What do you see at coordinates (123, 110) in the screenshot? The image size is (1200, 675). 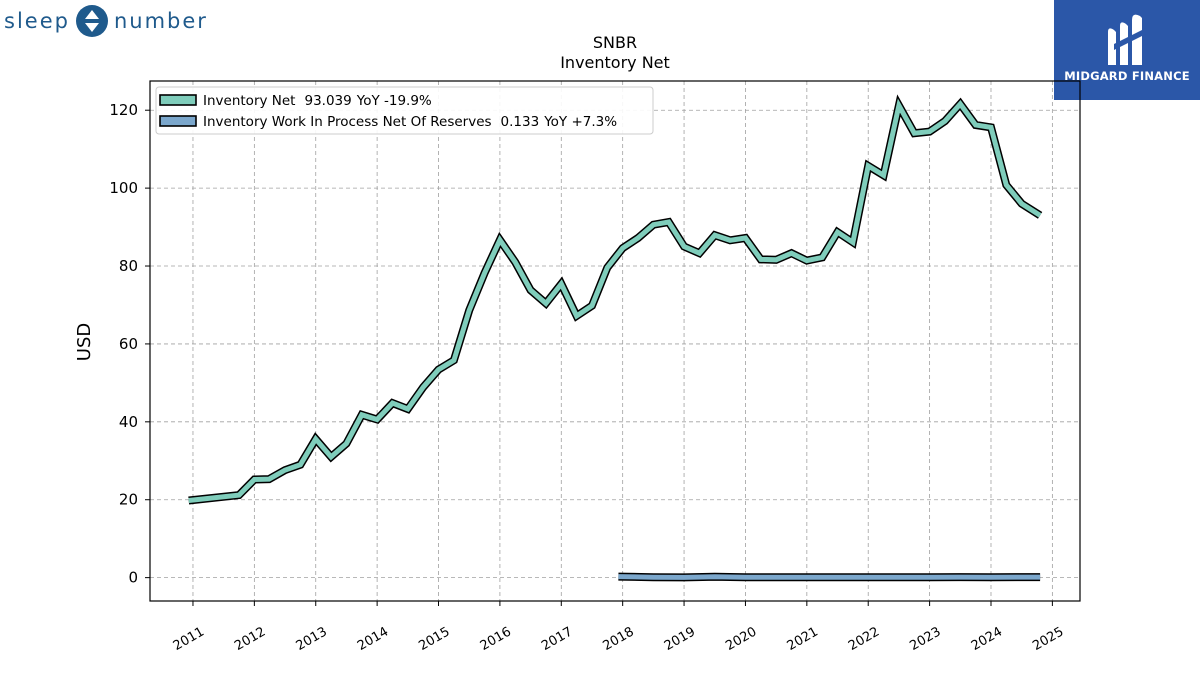 I see `y-tick-label: 120` at bounding box center [123, 110].